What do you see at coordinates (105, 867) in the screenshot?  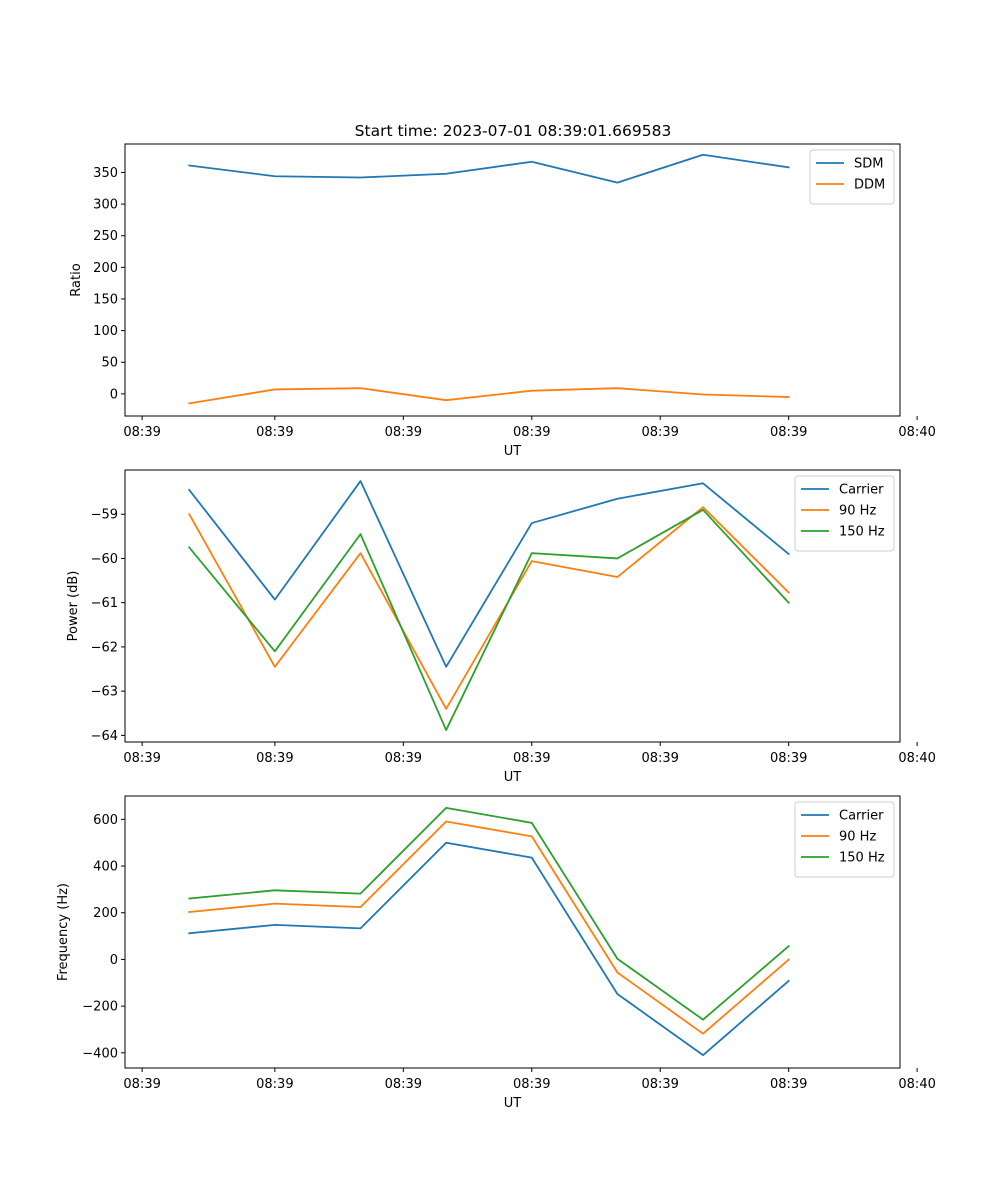 I see `y-tick-label: 400` at bounding box center [105, 867].